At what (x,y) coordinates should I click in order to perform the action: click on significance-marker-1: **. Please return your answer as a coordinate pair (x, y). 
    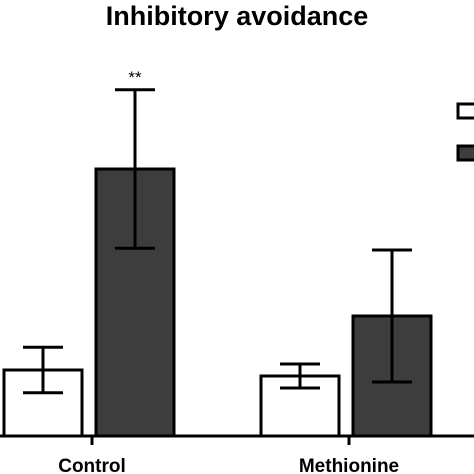
    Looking at the image, I should click on (135, 77).